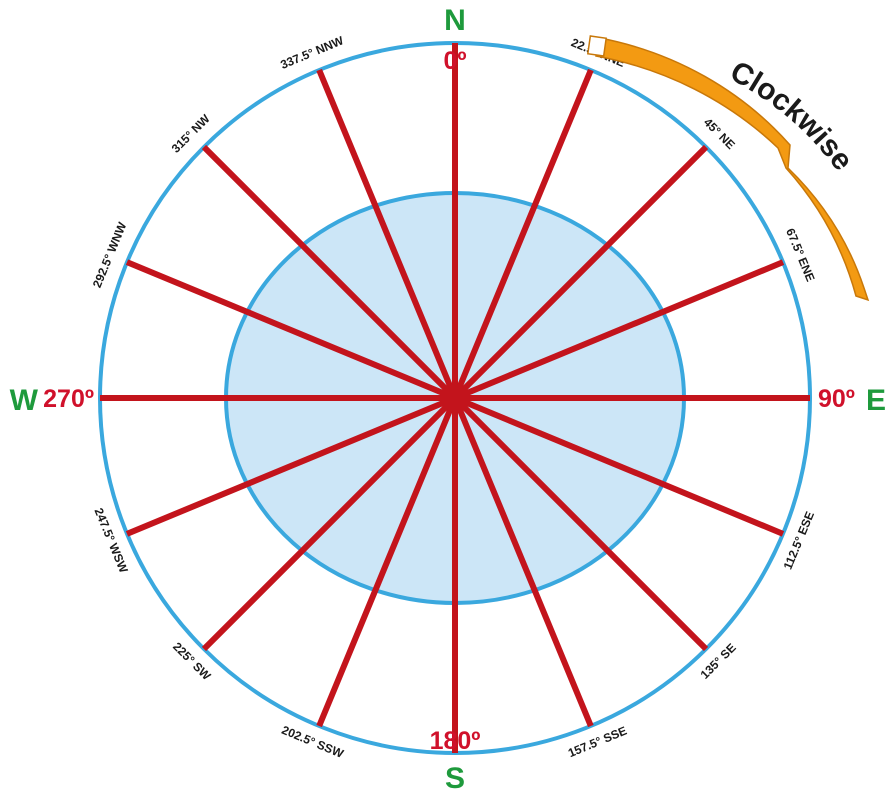 Image resolution: width=888 pixels, height=793 pixels. I want to click on cardinal-west: W, so click(24, 400).